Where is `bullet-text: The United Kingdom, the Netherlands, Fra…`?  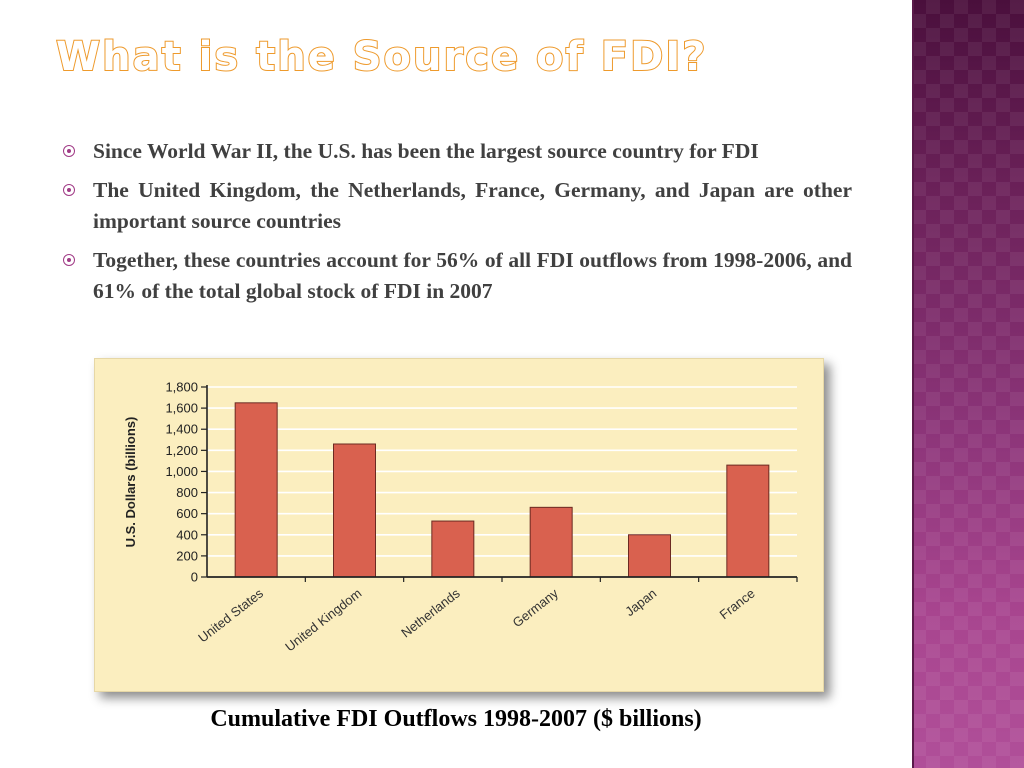 bullet-text: The United Kingdom, the Netherlands, Fra… is located at coordinates (472, 205).